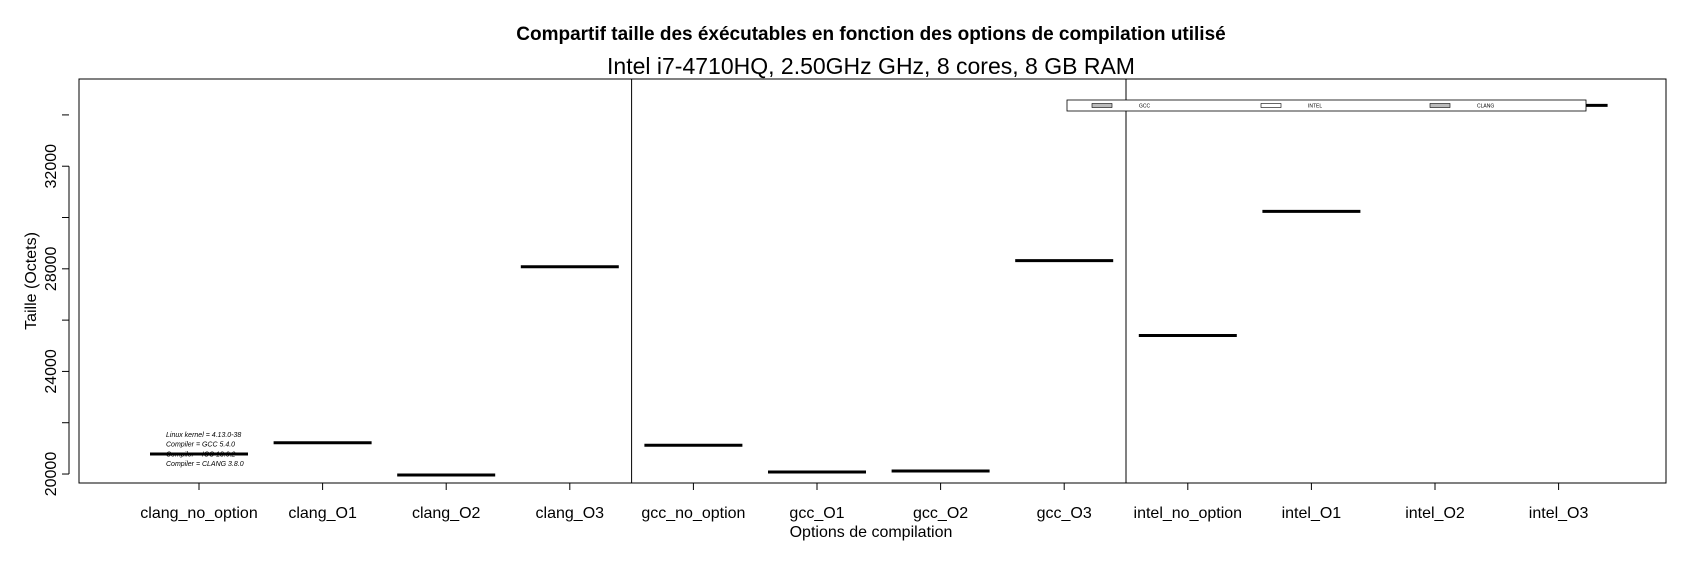 Image resolution: width=1700 pixels, height=579 pixels. What do you see at coordinates (570, 513) in the screenshot?
I see `x-tick-label: clang_O3` at bounding box center [570, 513].